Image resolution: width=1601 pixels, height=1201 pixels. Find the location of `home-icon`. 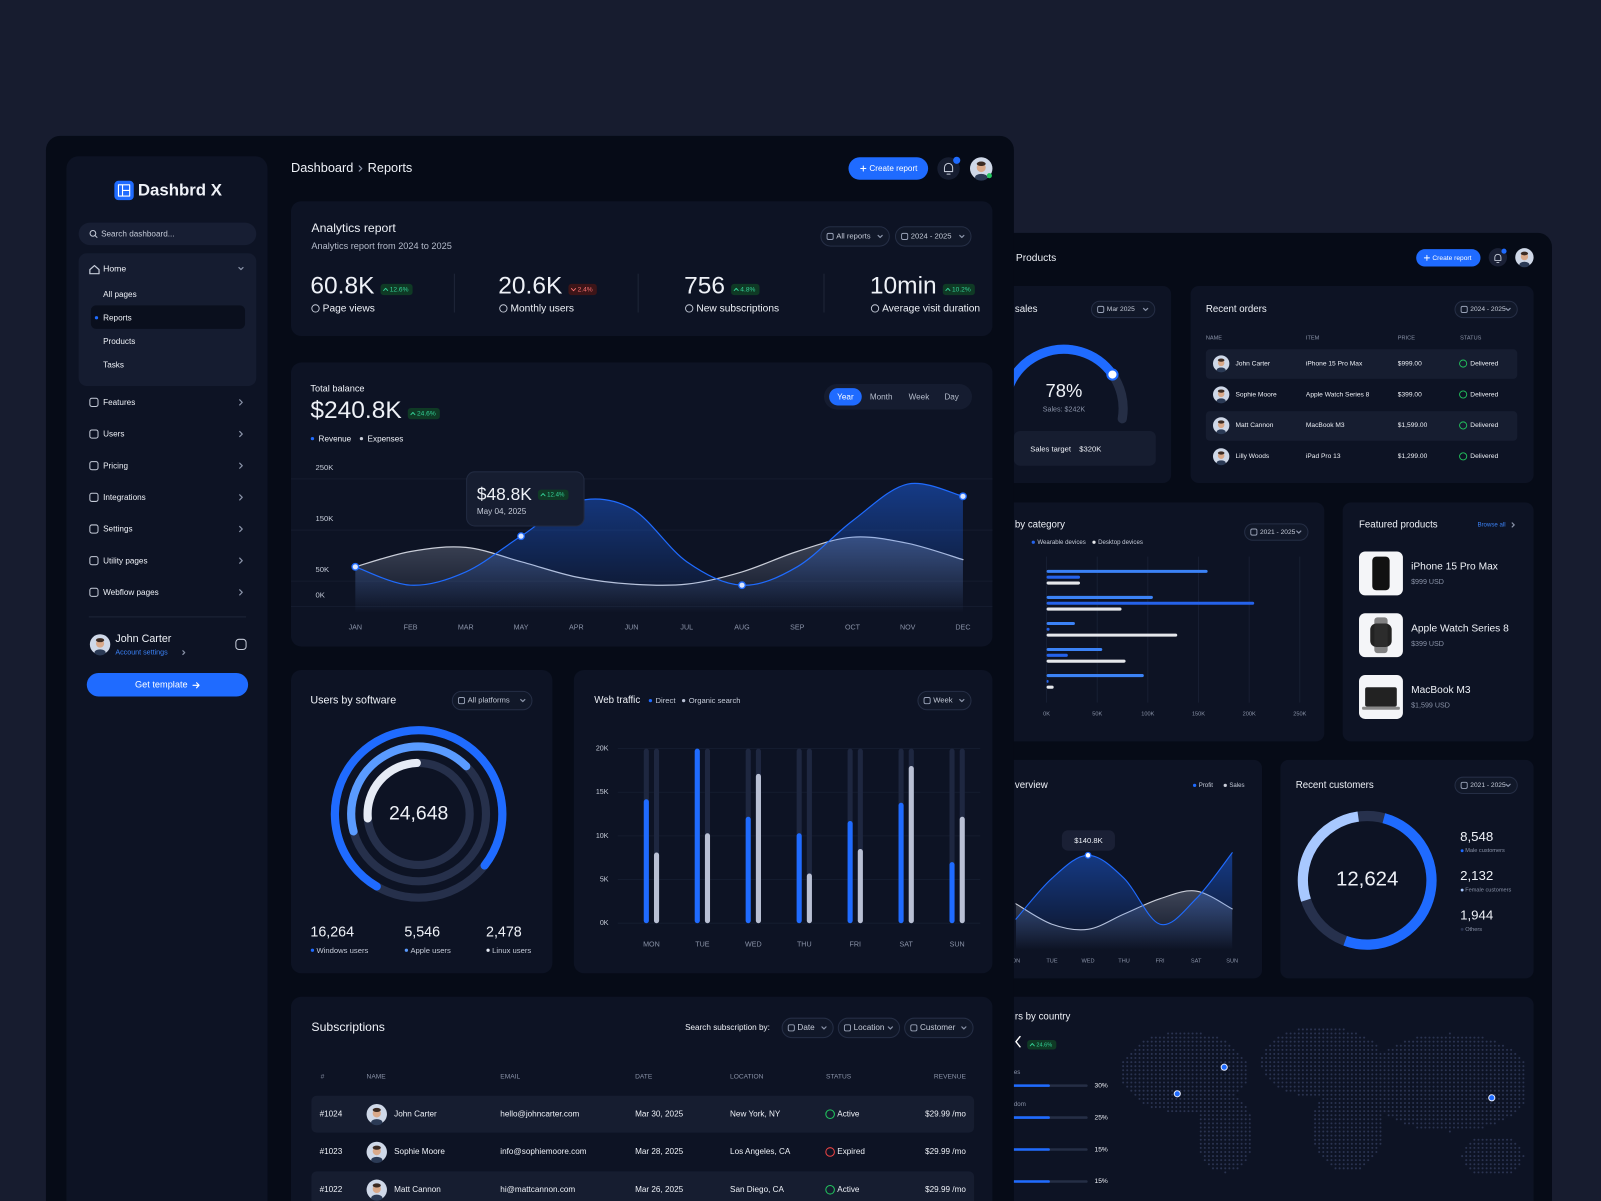

home-icon is located at coordinates (94, 269).